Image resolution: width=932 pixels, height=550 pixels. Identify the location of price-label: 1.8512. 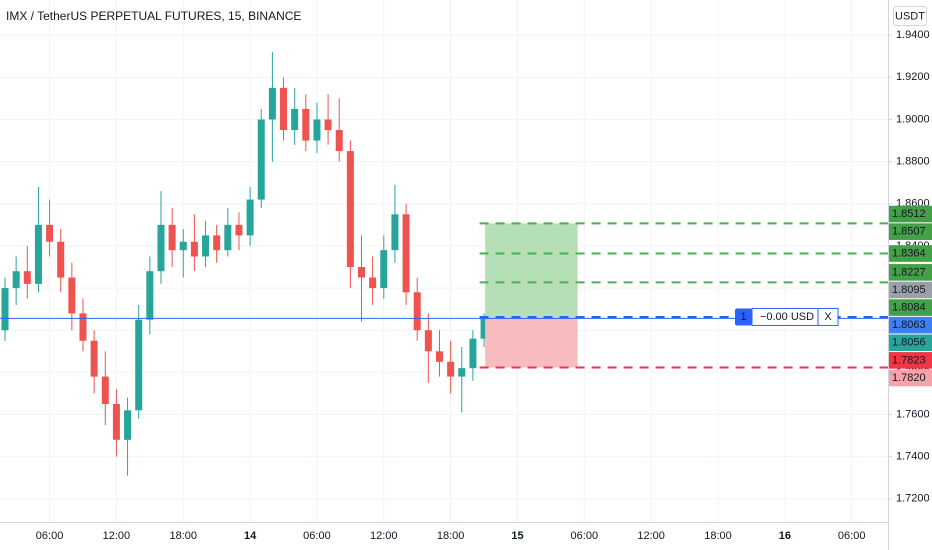
(909, 214).